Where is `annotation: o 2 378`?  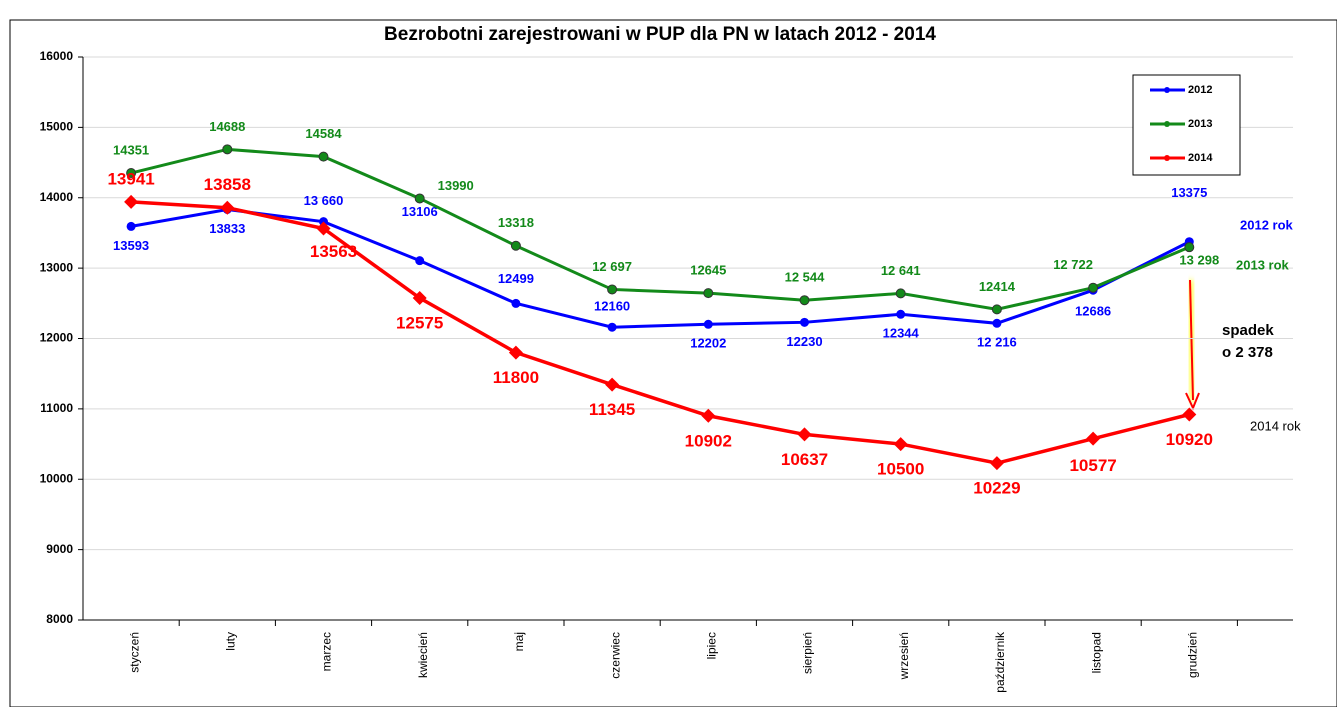
annotation: o 2 378 is located at coordinates (1247, 352).